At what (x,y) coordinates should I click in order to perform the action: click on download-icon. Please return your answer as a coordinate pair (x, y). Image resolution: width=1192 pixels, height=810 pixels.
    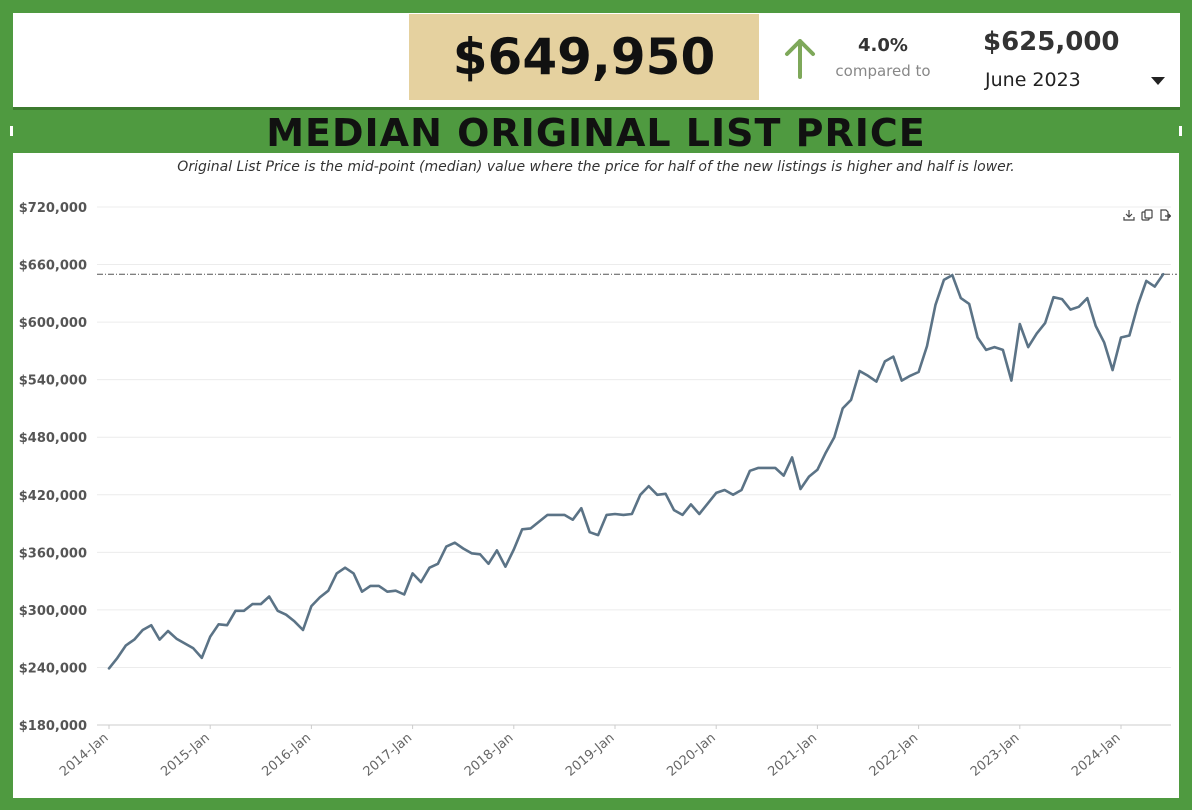
    Looking at the image, I should click on (1129, 215).